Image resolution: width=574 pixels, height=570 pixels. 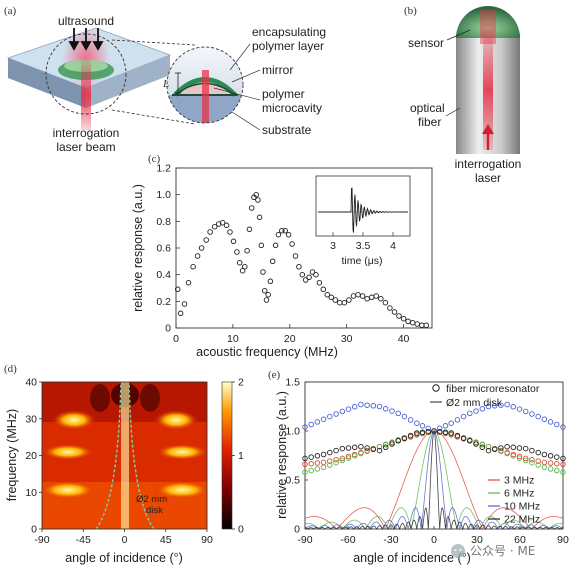 What do you see at coordinates (458, 551) in the screenshot?
I see `wechat-icon` at bounding box center [458, 551].